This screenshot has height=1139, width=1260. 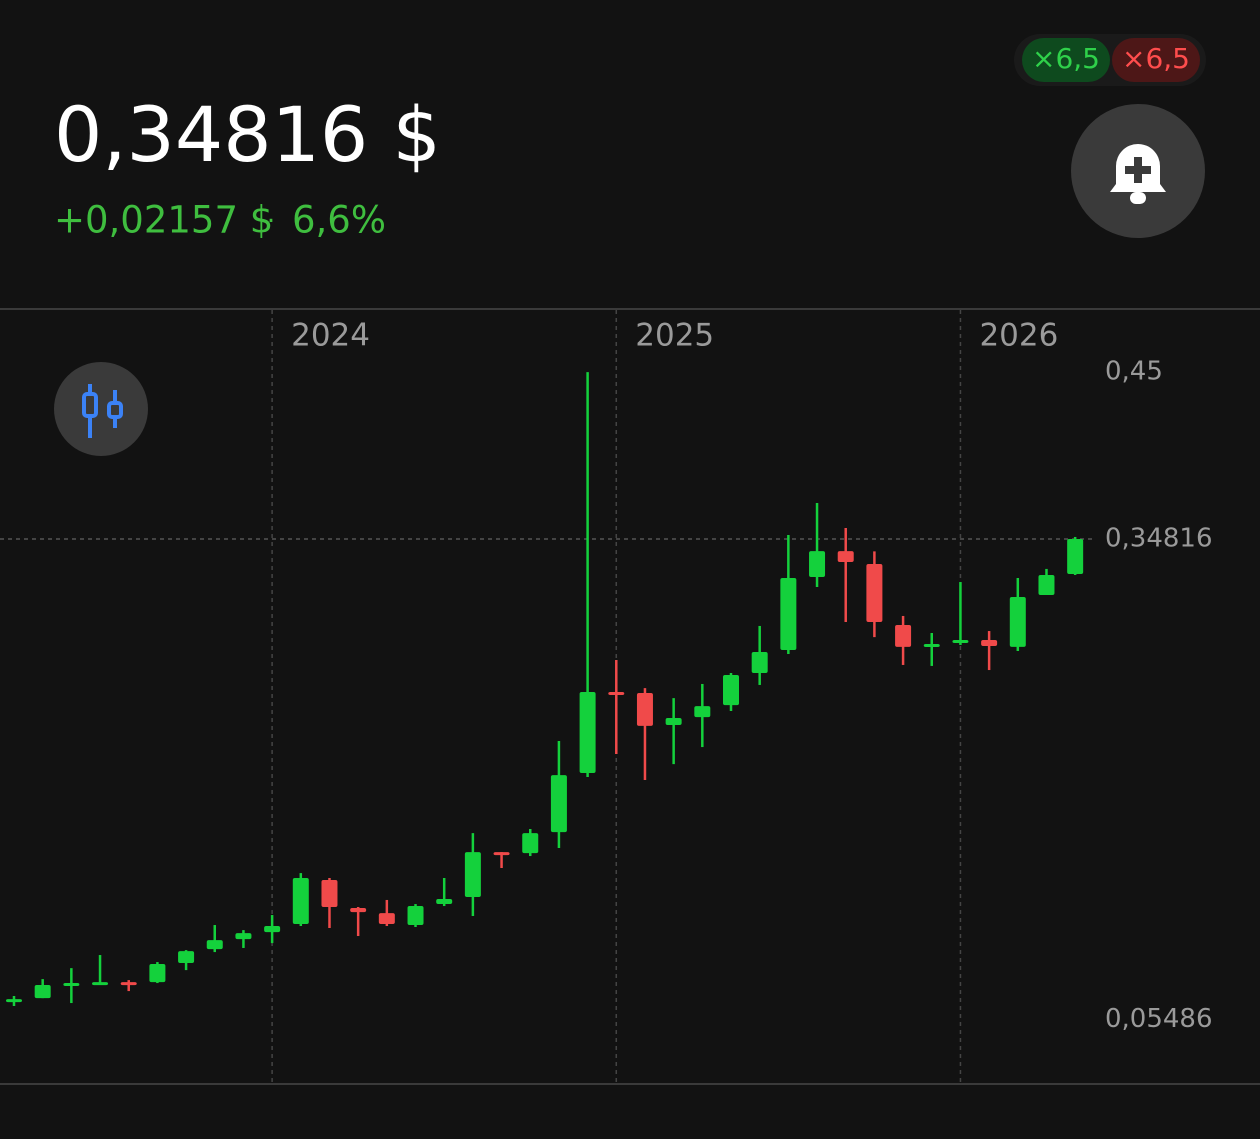 I want to click on change-percent: 6,6%, so click(x=339, y=220).